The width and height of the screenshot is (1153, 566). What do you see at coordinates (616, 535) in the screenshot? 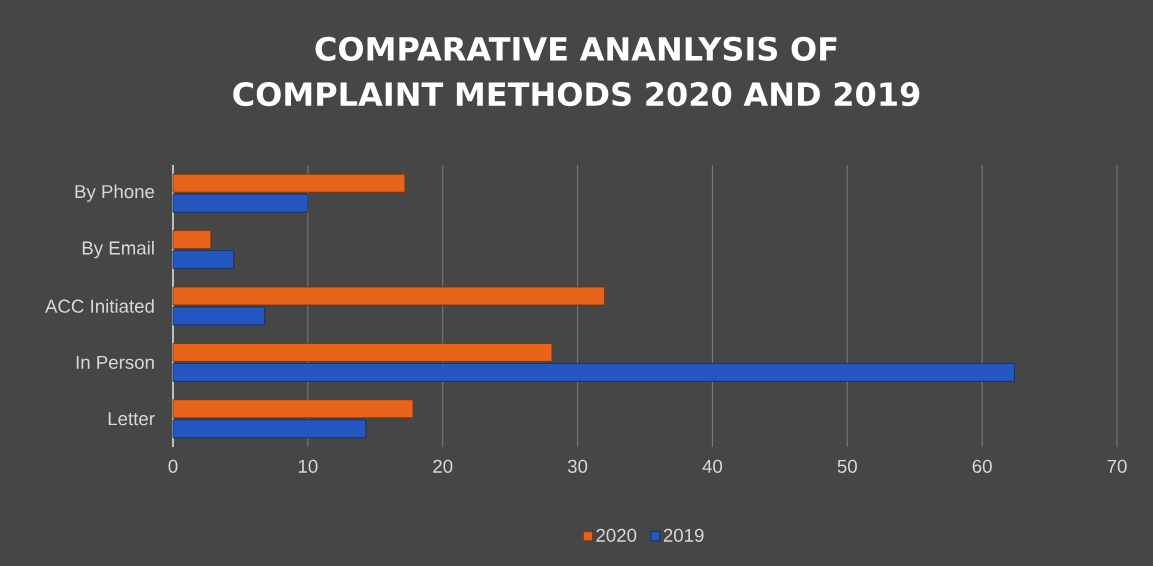
I see `legend-label: 2020` at bounding box center [616, 535].